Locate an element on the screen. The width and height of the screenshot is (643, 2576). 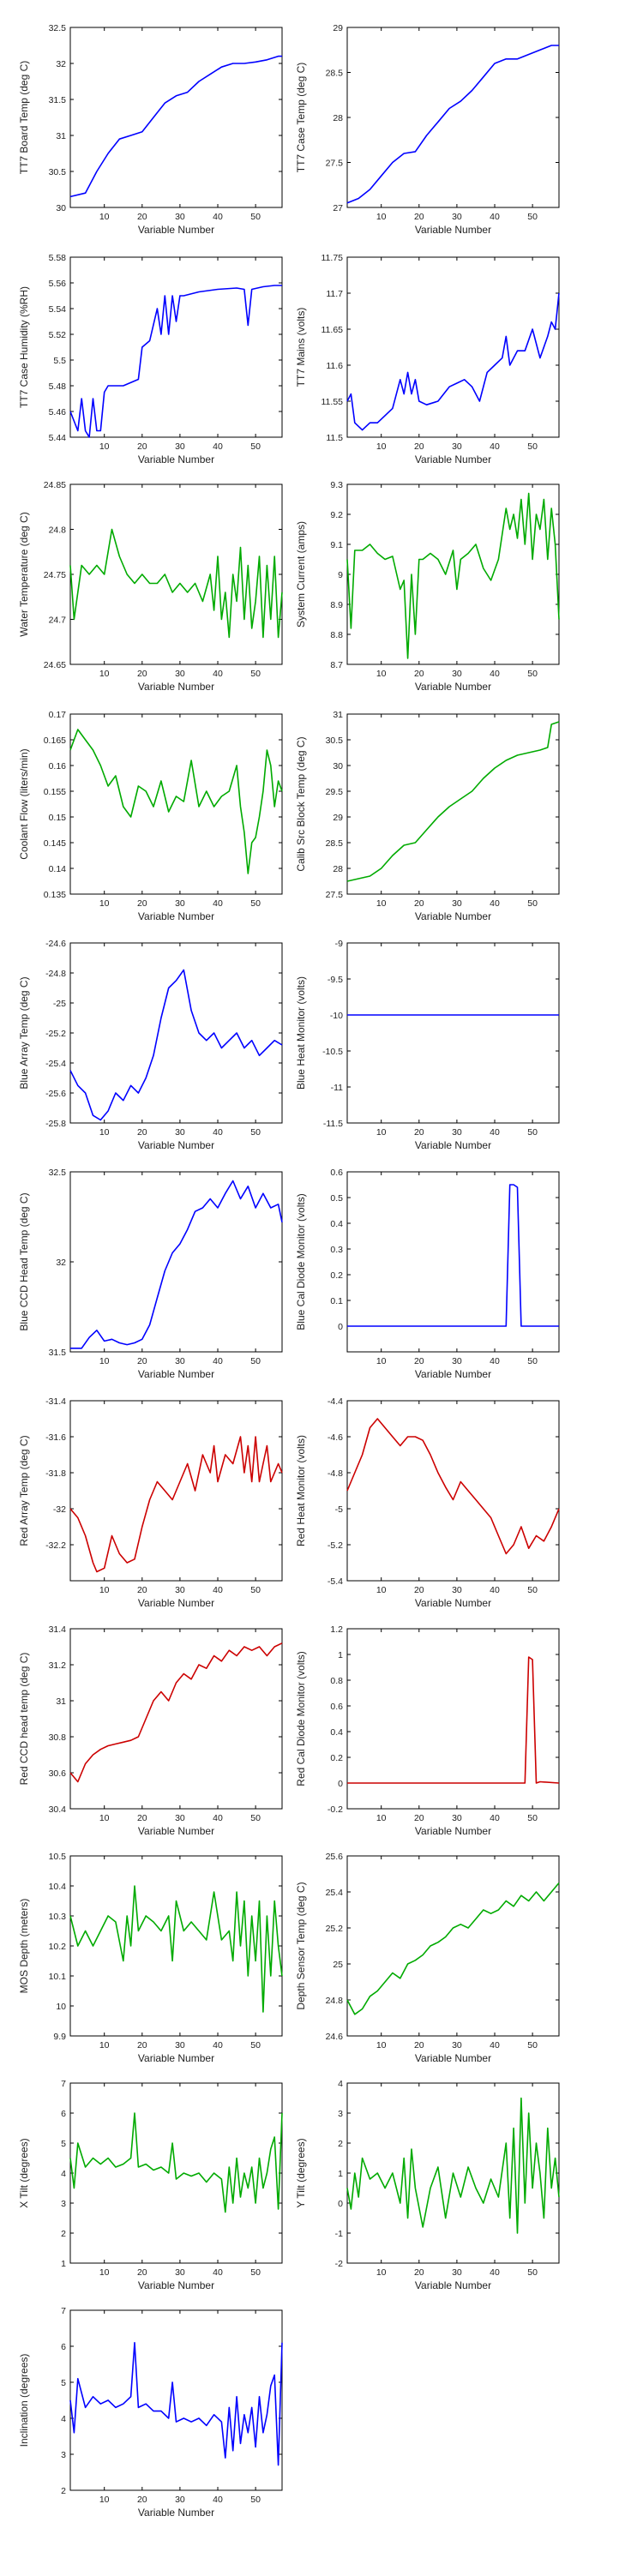
y-tick-label: -11.5 is located at coordinates (333, 1124).